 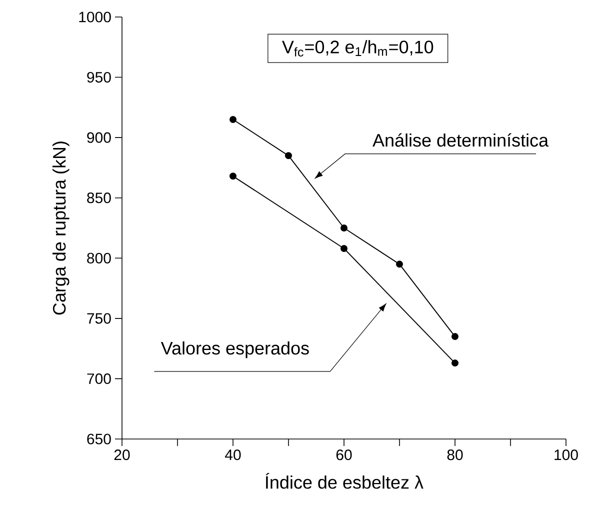 I want to click on y-tick-label: 800, so click(x=99, y=258).